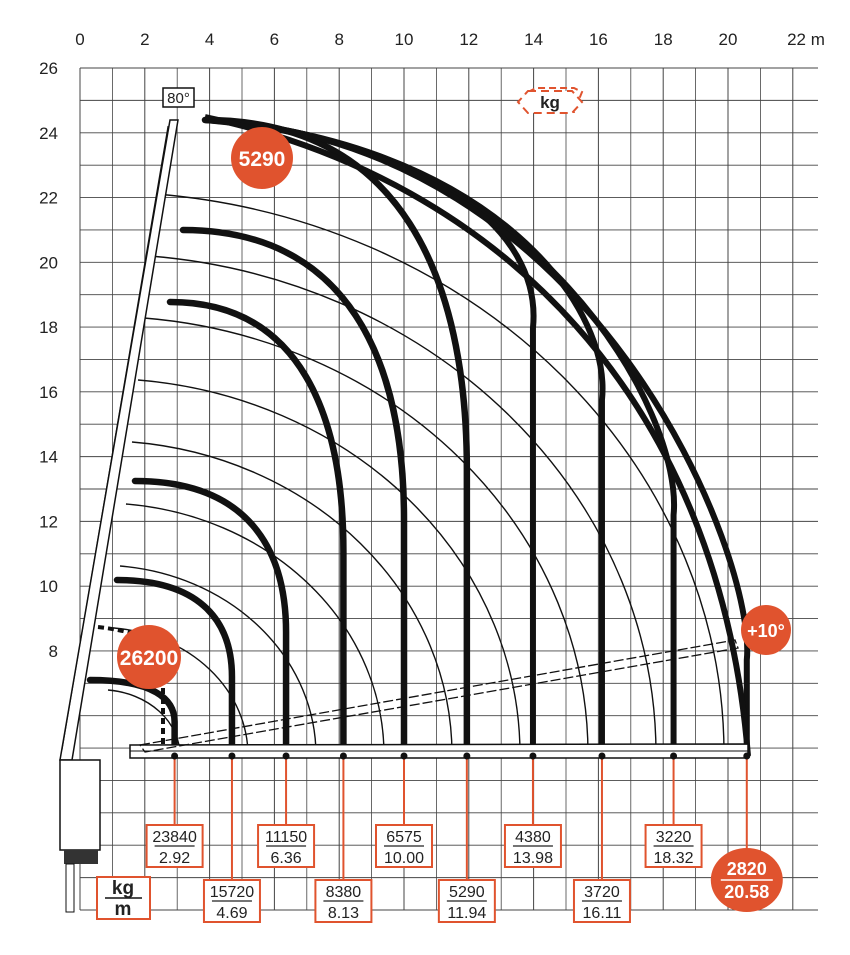 The height and width of the screenshot is (955, 850). I want to click on x-tick-label: 0, so click(79, 39).